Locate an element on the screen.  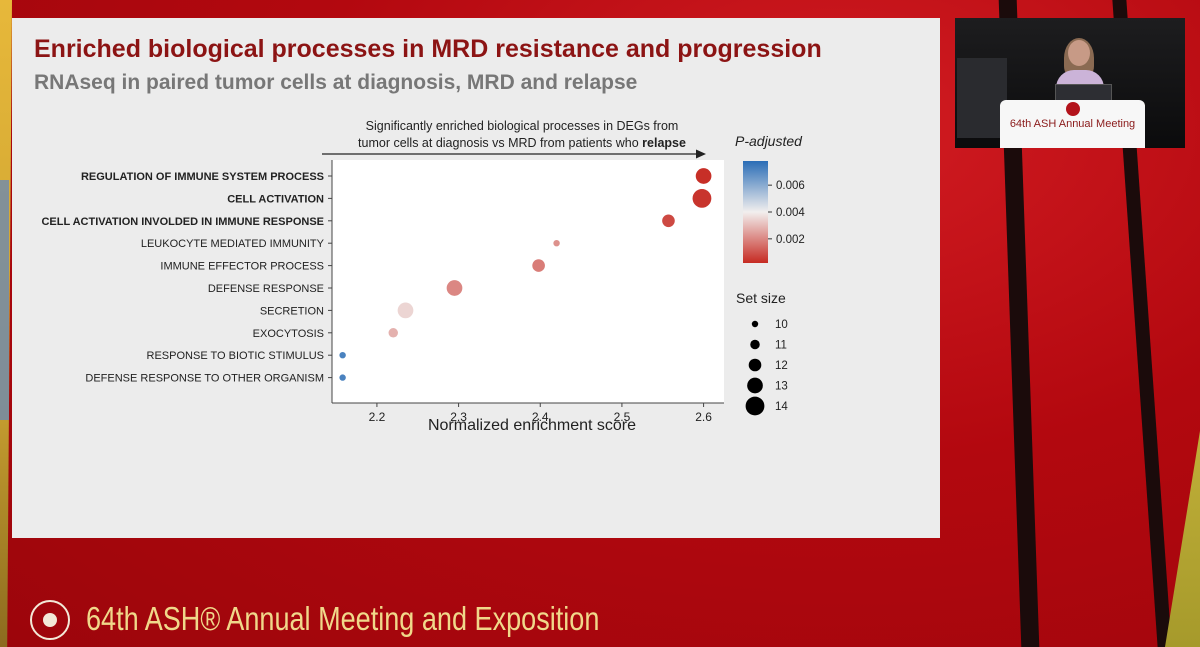
size-legend-label: 12 is located at coordinates (781, 366).